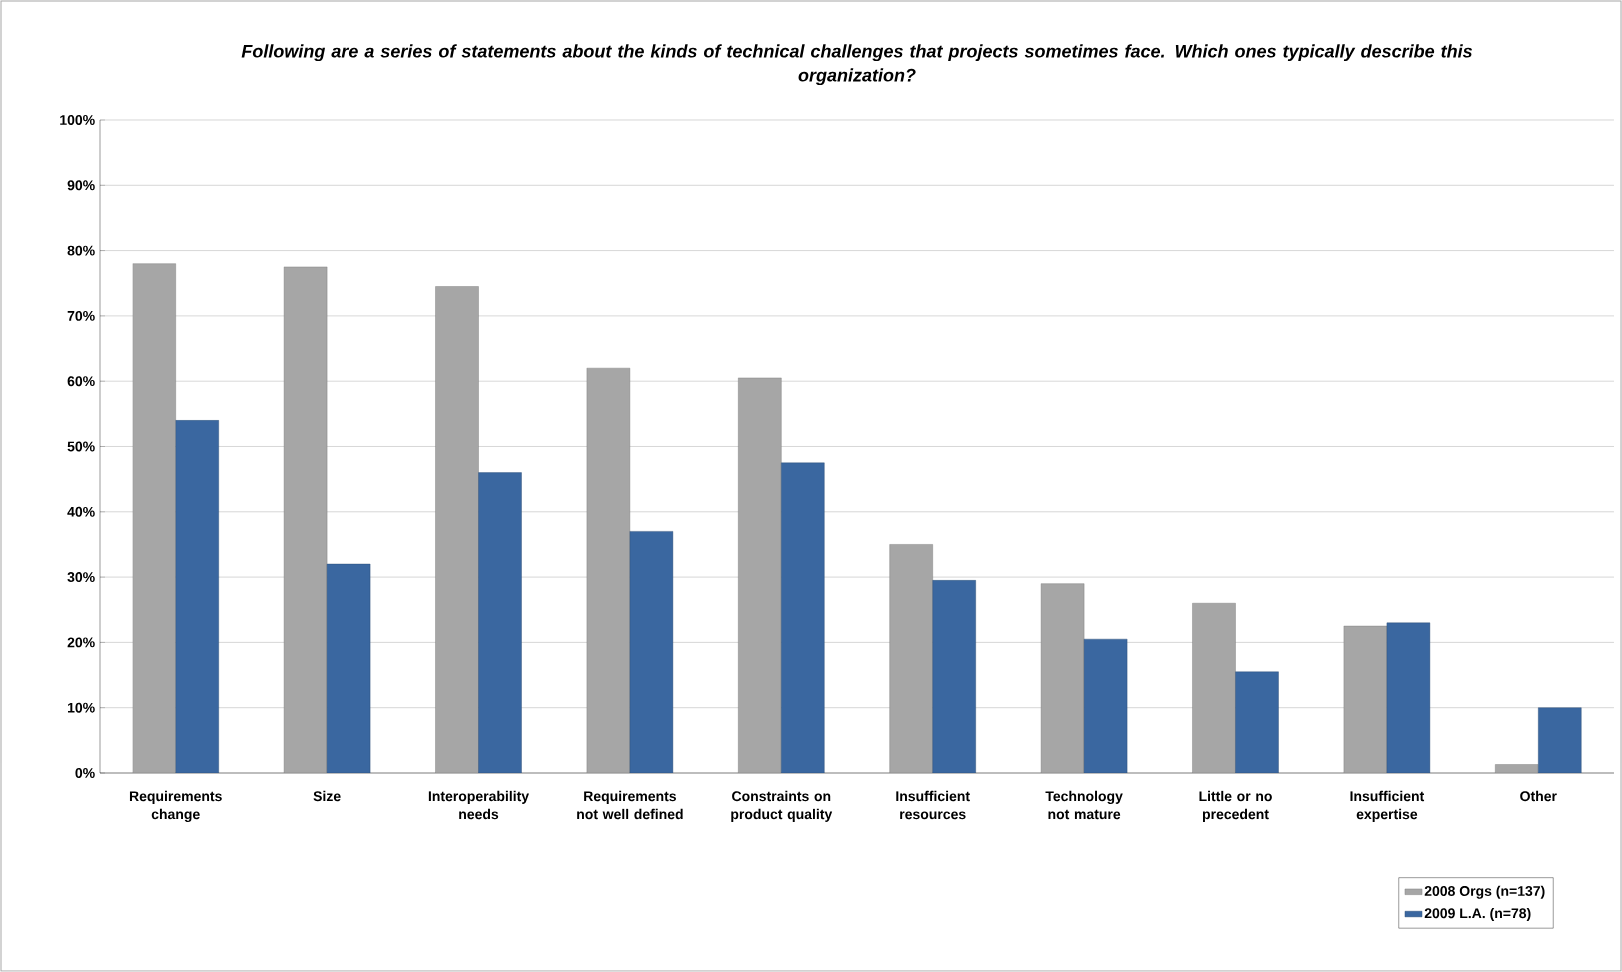 The height and width of the screenshot is (972, 1622). I want to click on legend-label: 2009 L.A. (n=78), so click(1477, 914).